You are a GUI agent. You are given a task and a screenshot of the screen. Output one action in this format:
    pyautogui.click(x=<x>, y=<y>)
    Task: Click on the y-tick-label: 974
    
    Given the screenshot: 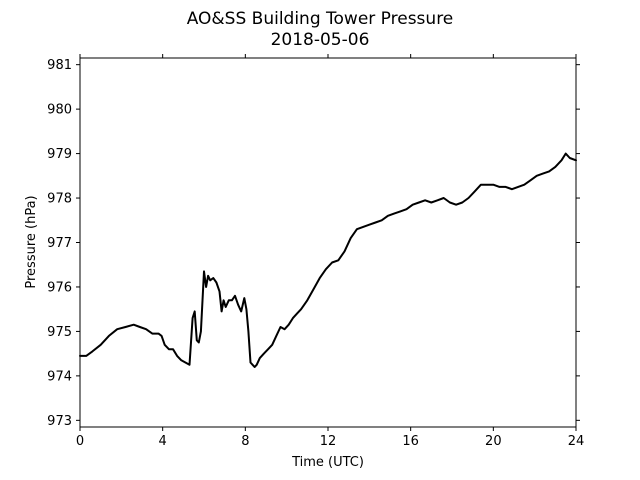 What is the action you would take?
    pyautogui.click(x=59, y=376)
    